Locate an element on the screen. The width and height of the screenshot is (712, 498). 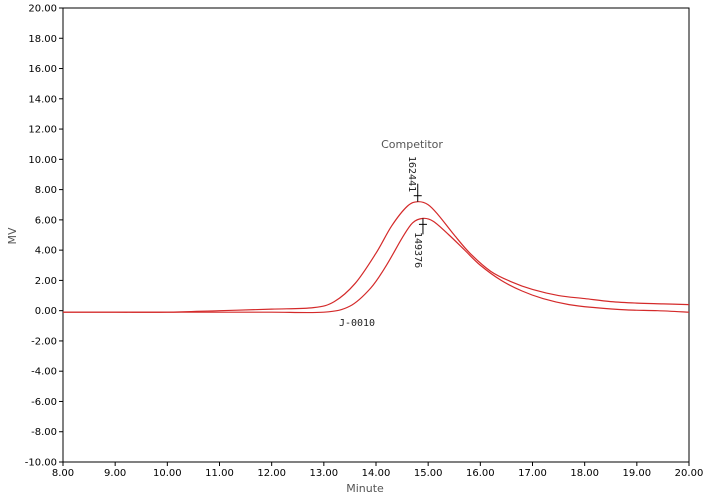
x-tick-label: 18.00 is located at coordinates (584, 473).